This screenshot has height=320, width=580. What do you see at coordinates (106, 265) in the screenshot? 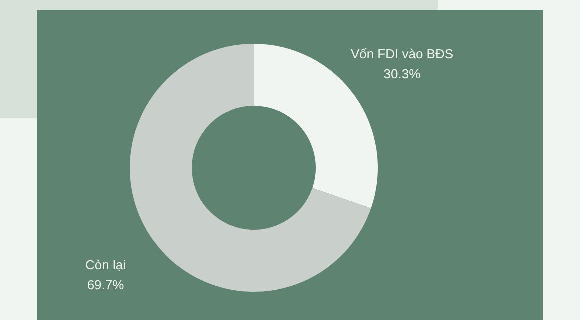
I see `slice-label: Còn lại` at bounding box center [106, 265].